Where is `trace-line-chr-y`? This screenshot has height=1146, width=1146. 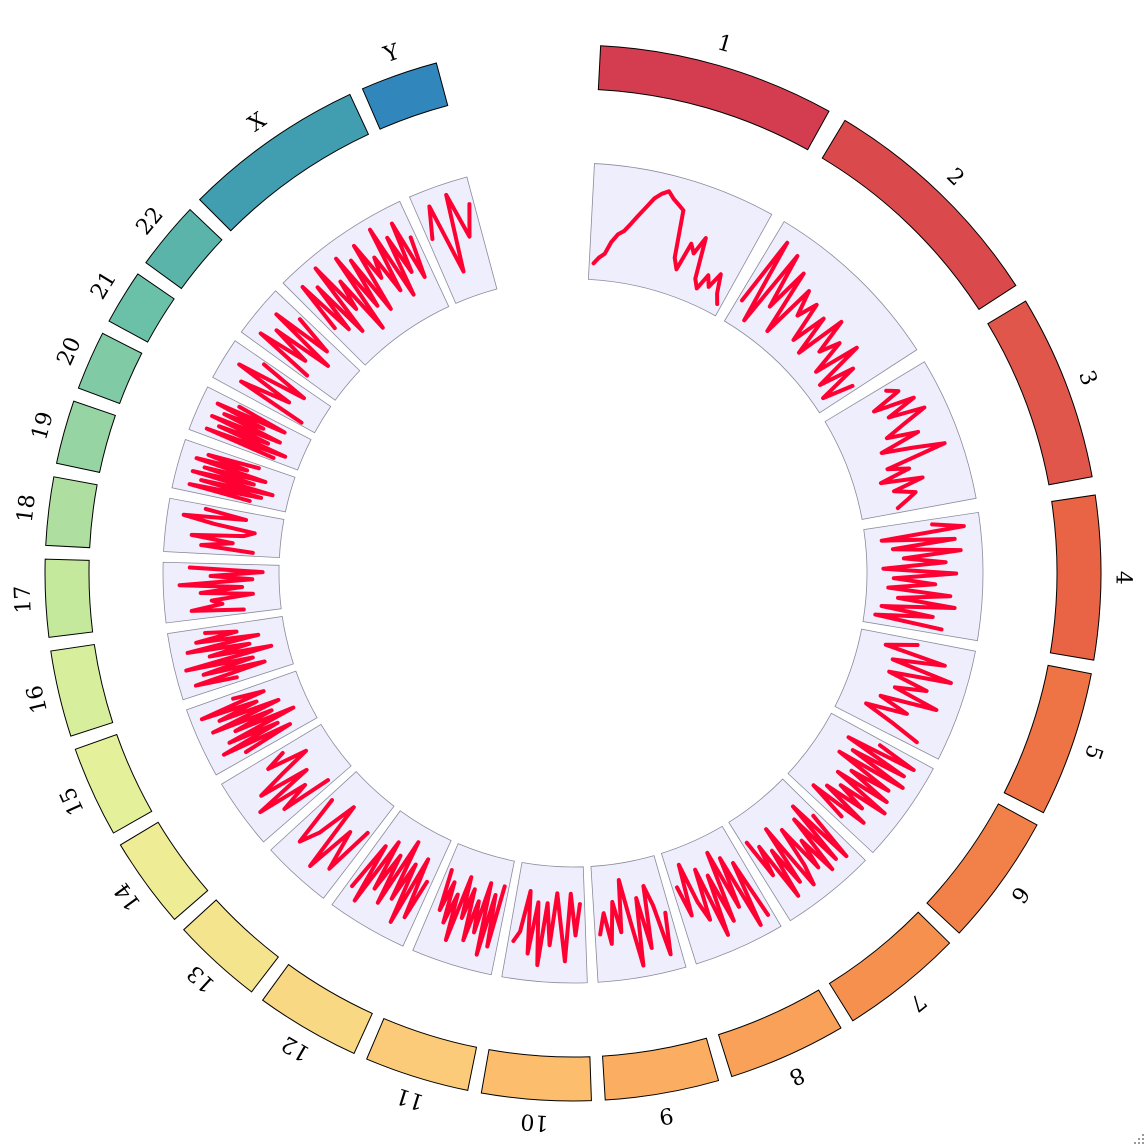
trace-line-chr-y is located at coordinates (449, 233).